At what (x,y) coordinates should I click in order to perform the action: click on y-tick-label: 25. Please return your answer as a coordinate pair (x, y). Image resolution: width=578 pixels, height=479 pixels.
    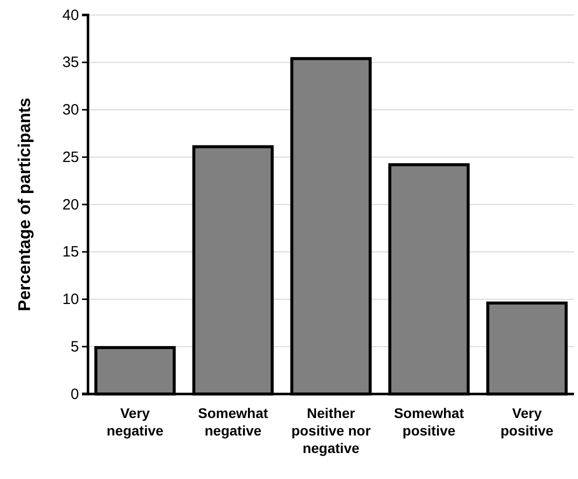
    Looking at the image, I should click on (70, 157).